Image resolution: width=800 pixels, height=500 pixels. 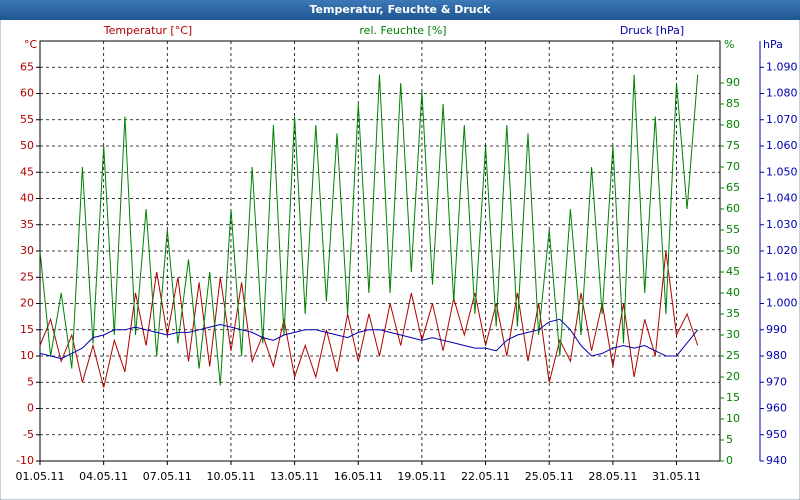 What do you see at coordinates (30, 408) in the screenshot?
I see `y-tick-label: 0` at bounding box center [30, 408].